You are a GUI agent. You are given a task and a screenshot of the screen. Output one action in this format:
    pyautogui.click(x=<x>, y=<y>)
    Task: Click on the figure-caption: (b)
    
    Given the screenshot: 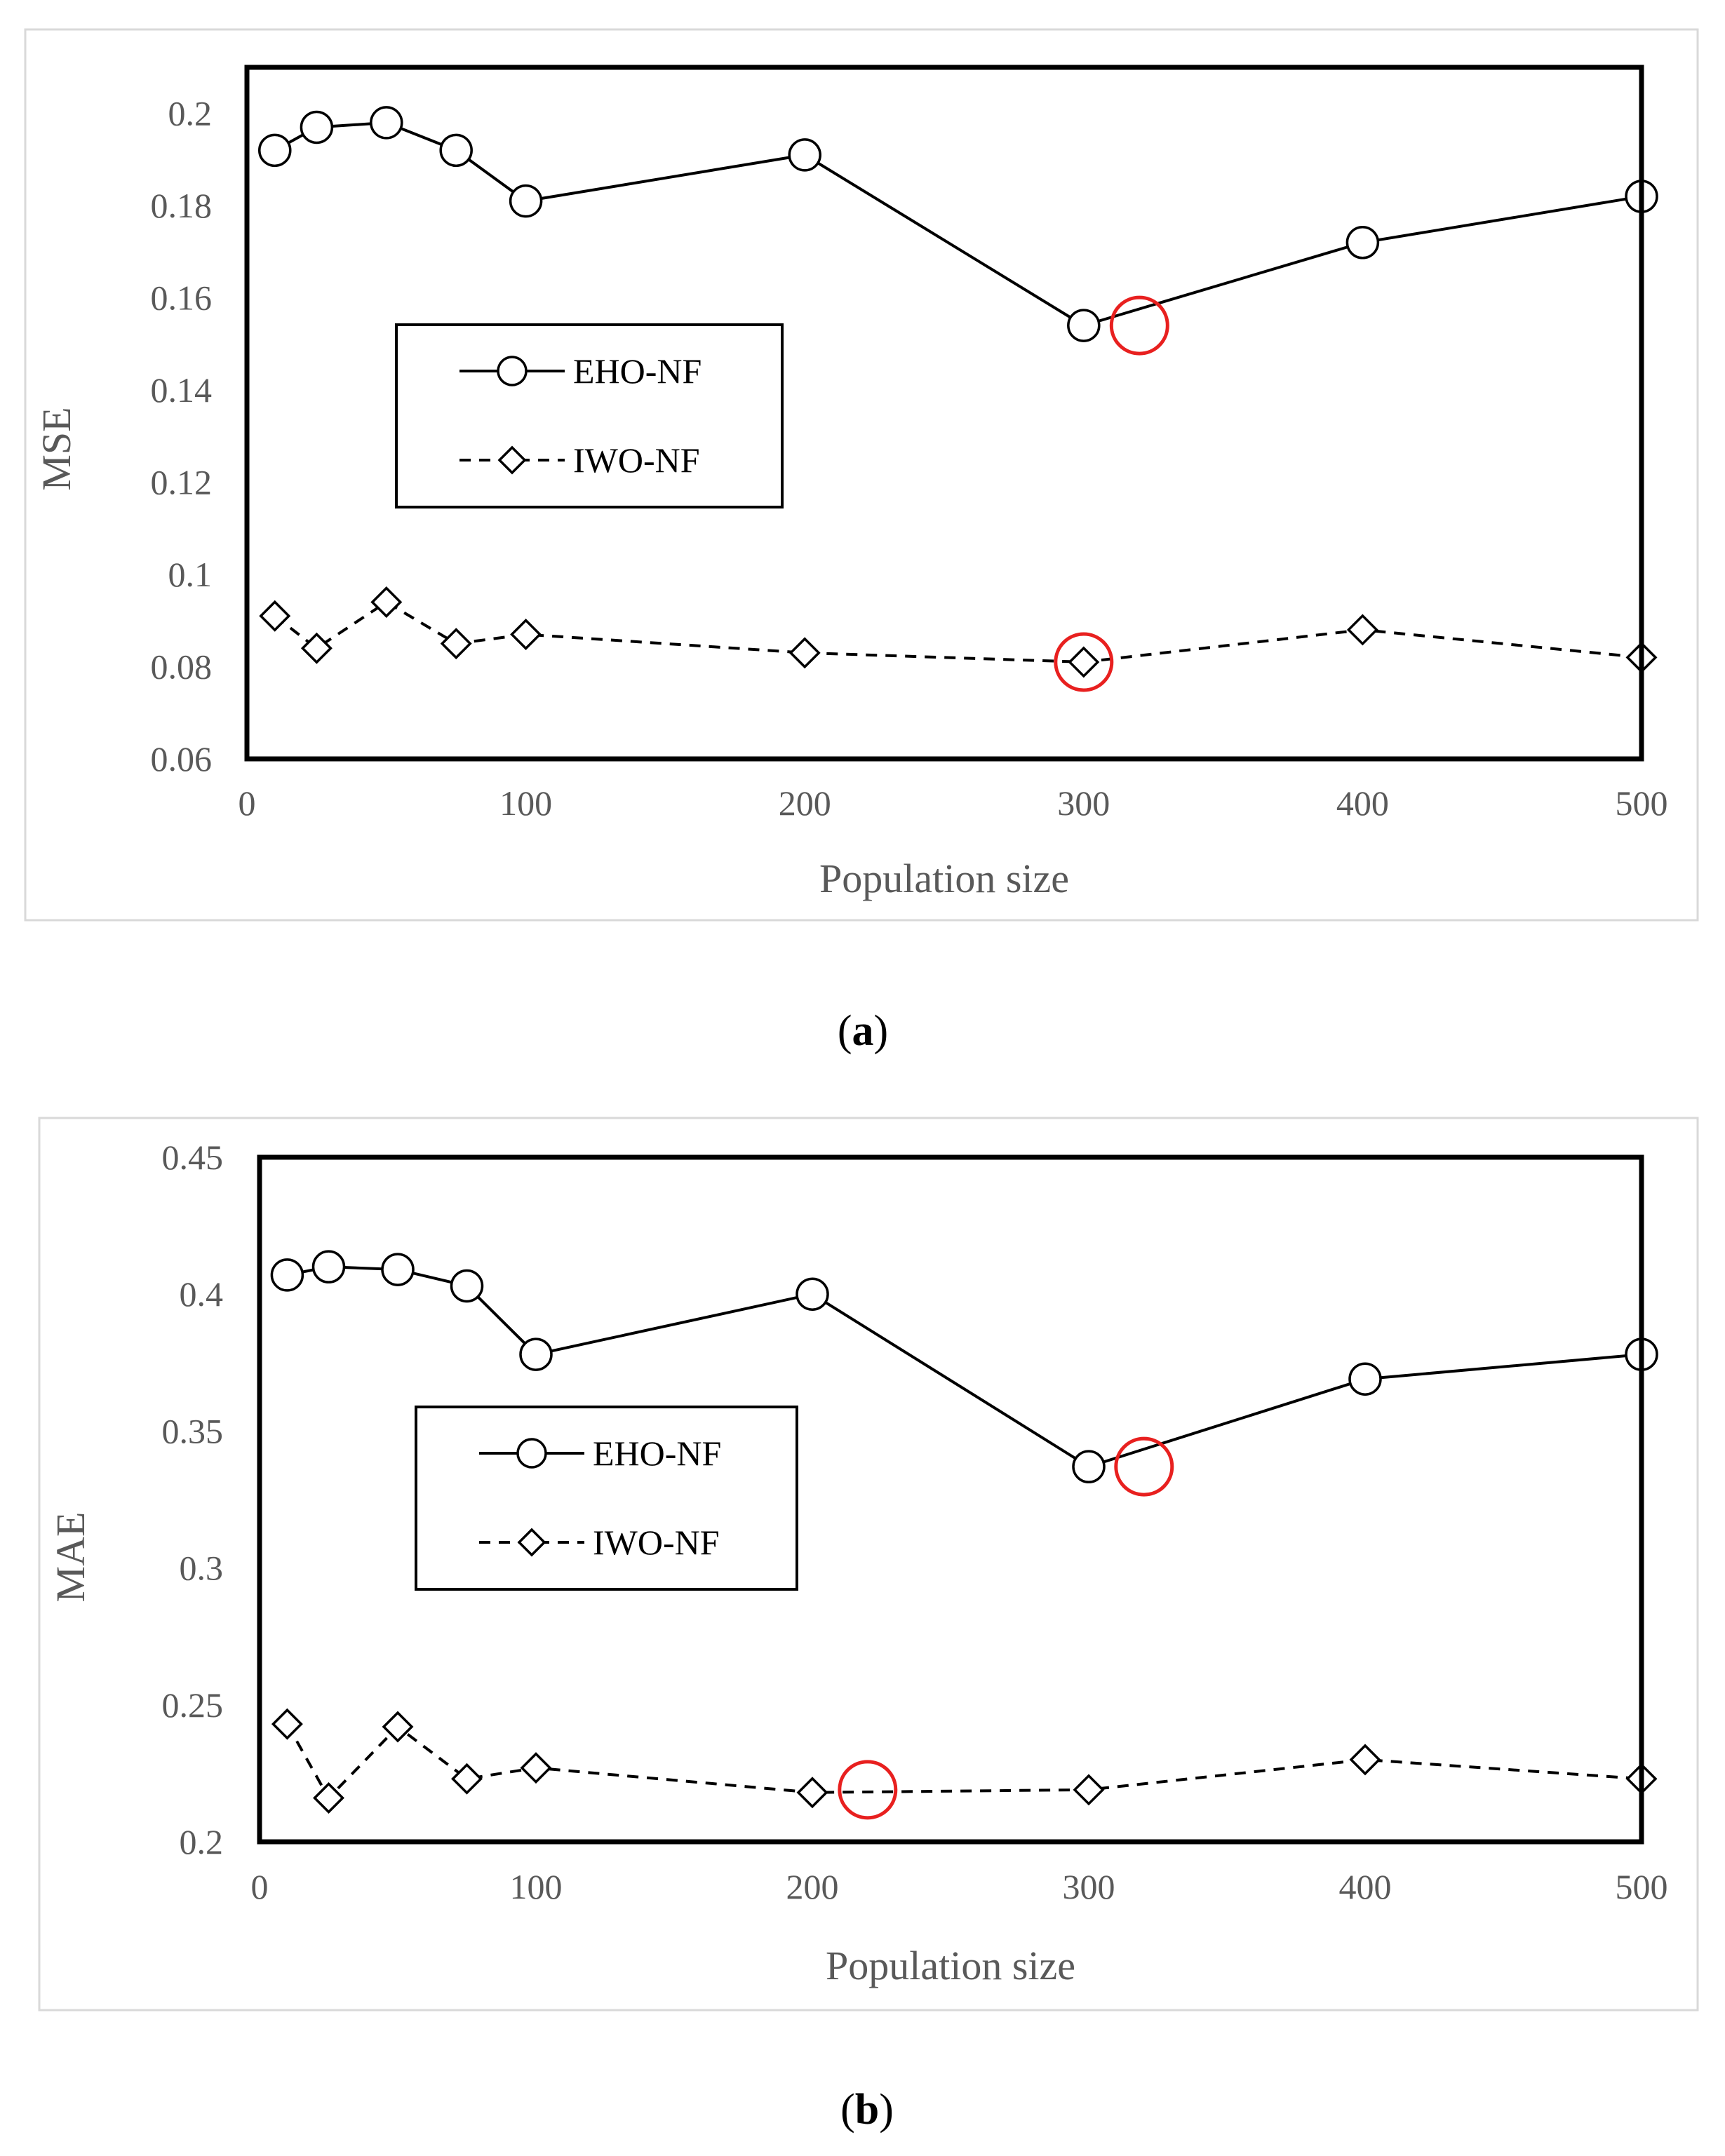 What is the action you would take?
    pyautogui.click(x=867, y=2110)
    